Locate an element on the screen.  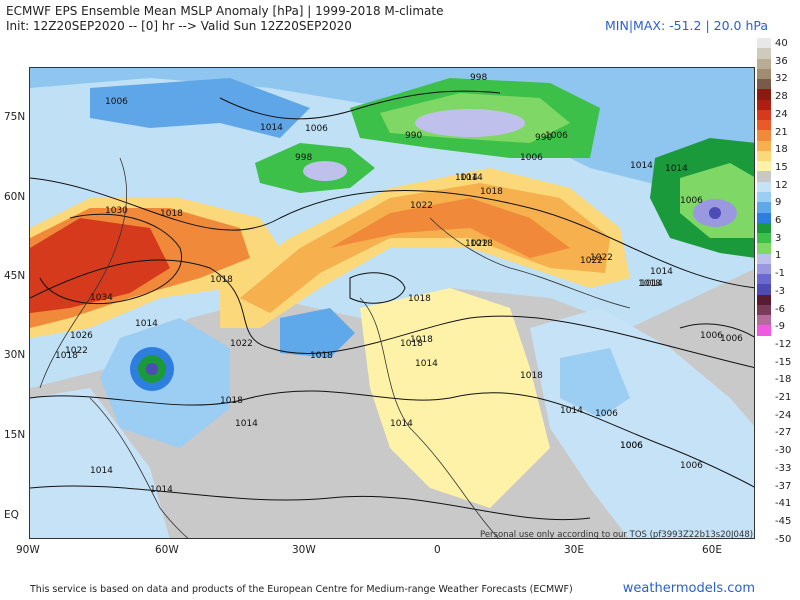
isobar-label: 1030 is located at coordinates (116, 211).